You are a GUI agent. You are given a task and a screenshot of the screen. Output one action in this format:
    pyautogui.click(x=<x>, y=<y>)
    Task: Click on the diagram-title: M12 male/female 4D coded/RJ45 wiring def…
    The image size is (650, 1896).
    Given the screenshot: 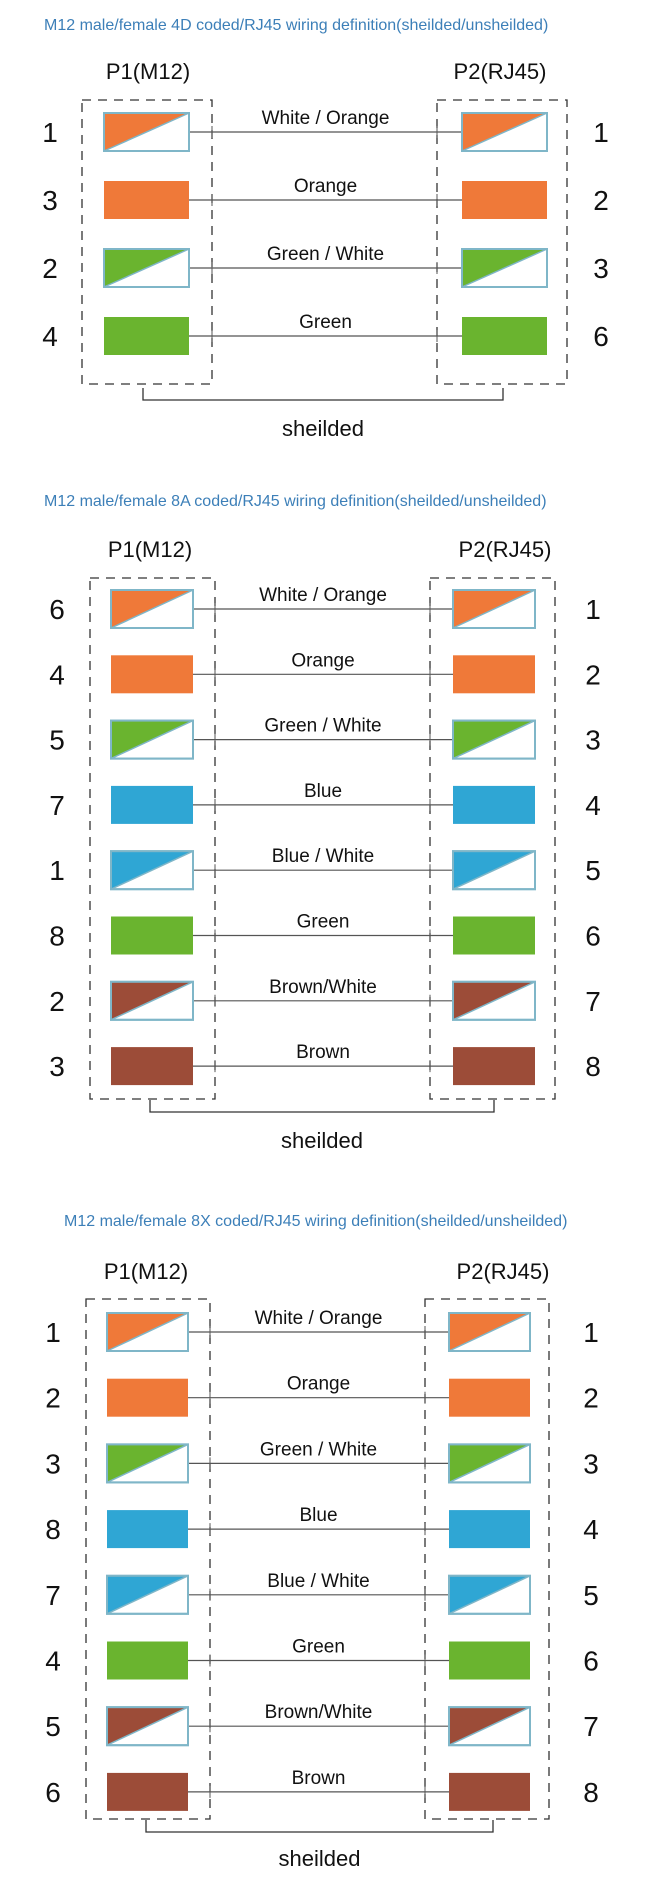 What is the action you would take?
    pyautogui.click(x=296, y=25)
    